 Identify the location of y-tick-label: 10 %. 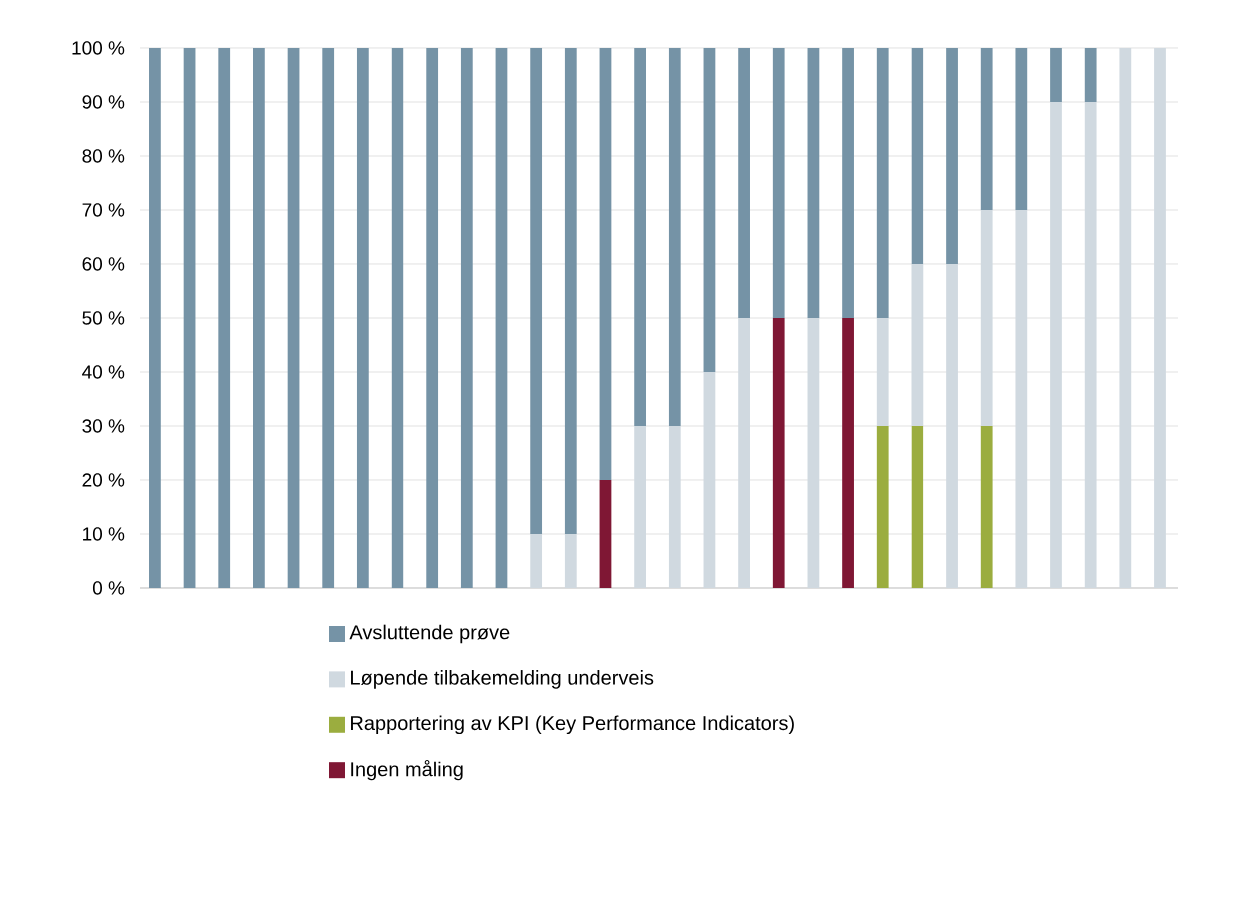
(104, 534).